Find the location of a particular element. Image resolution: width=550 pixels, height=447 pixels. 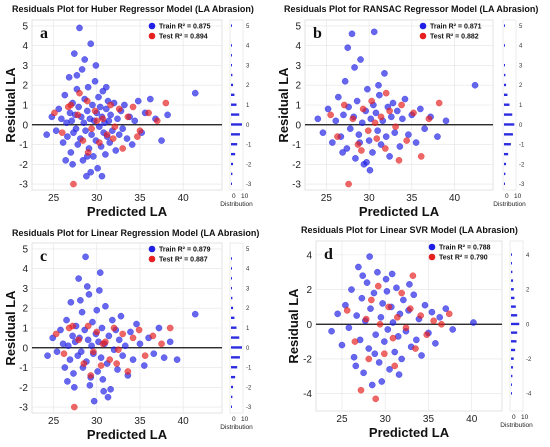

distribution-tick-label: -4 is located at coordinates (529, 395).